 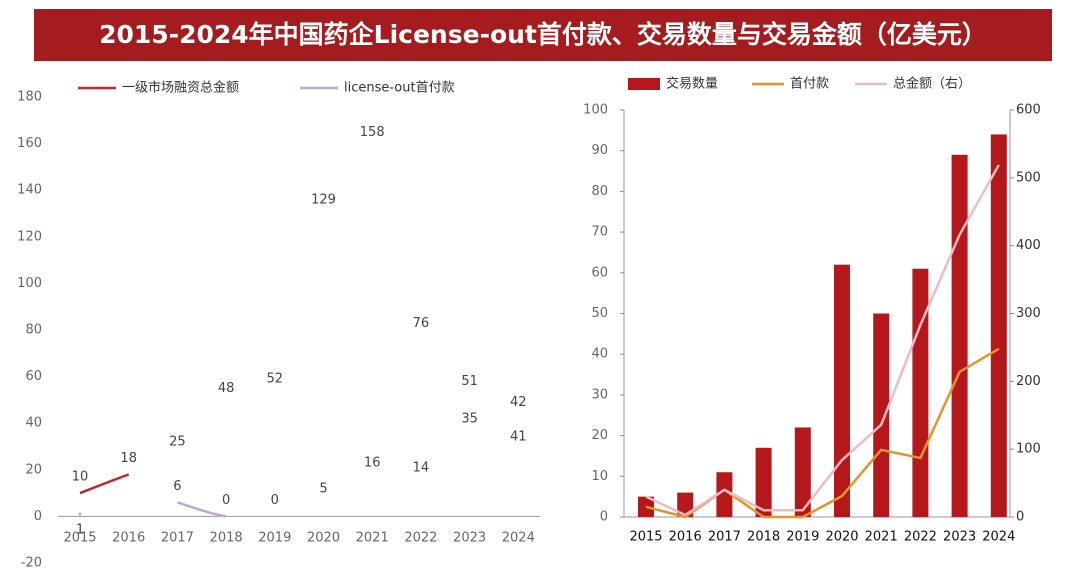 What do you see at coordinates (518, 402) in the screenshot?
I see `data-label: 42` at bounding box center [518, 402].